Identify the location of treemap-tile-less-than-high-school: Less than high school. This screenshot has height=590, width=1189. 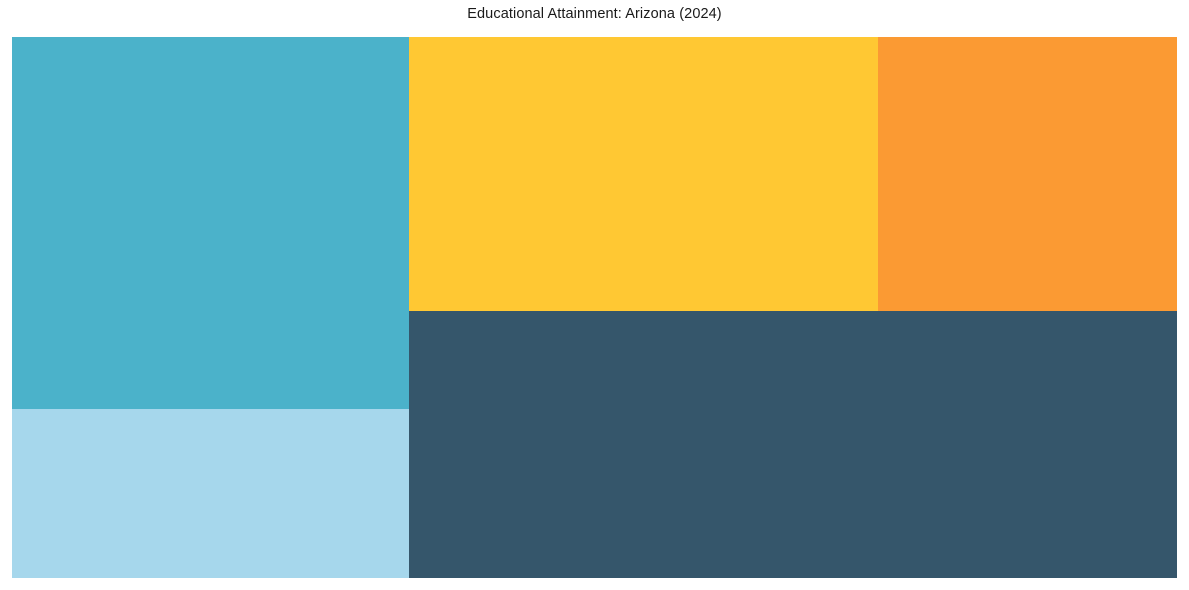
(210, 493).